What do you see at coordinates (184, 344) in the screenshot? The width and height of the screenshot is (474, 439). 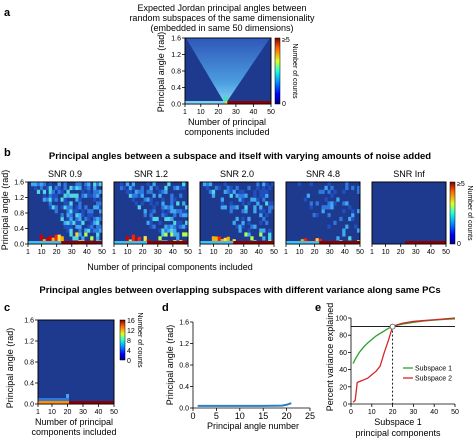 I see `panel-d-y-tick-label: 1.2` at bounding box center [184, 344].